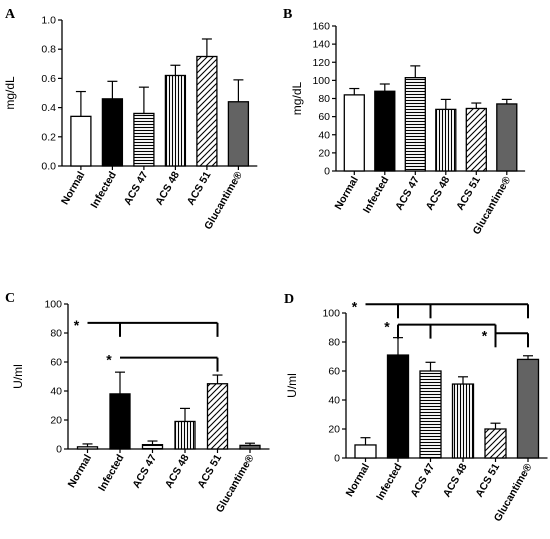 The height and width of the screenshot is (539, 550). Describe the element at coordinates (48, 21) in the screenshot. I see `y-tick-label: 1.0` at that location.